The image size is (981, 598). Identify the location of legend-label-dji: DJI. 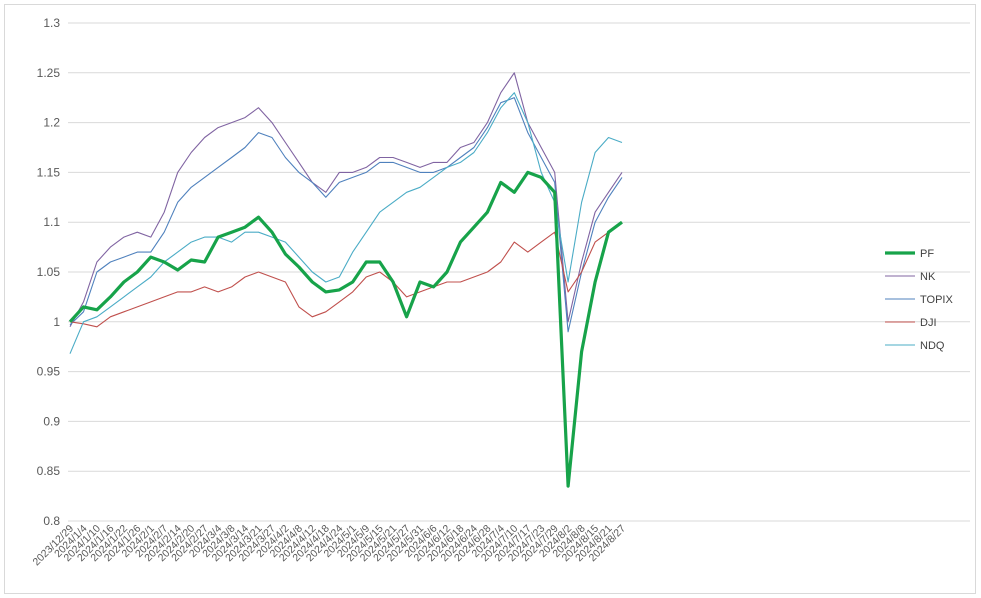
(928, 323).